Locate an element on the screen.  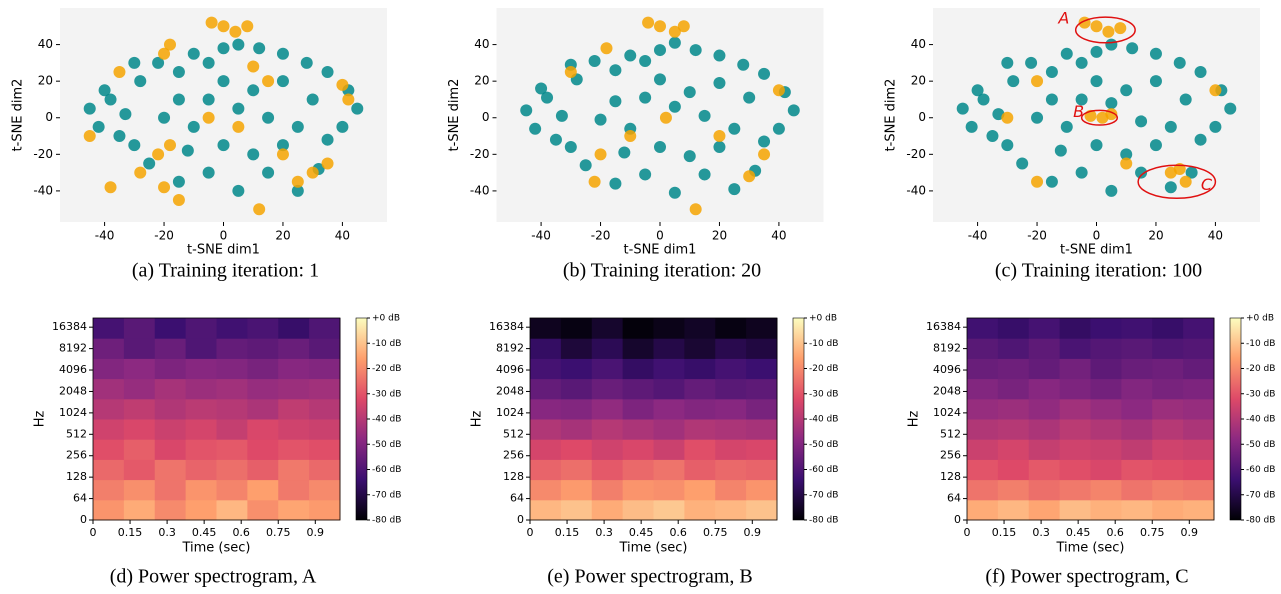
plot-frame is located at coordinates (1090, 419).